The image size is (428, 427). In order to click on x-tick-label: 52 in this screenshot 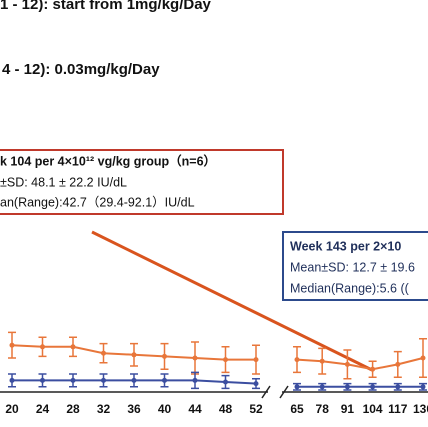, I will do `click(256, 409)`.